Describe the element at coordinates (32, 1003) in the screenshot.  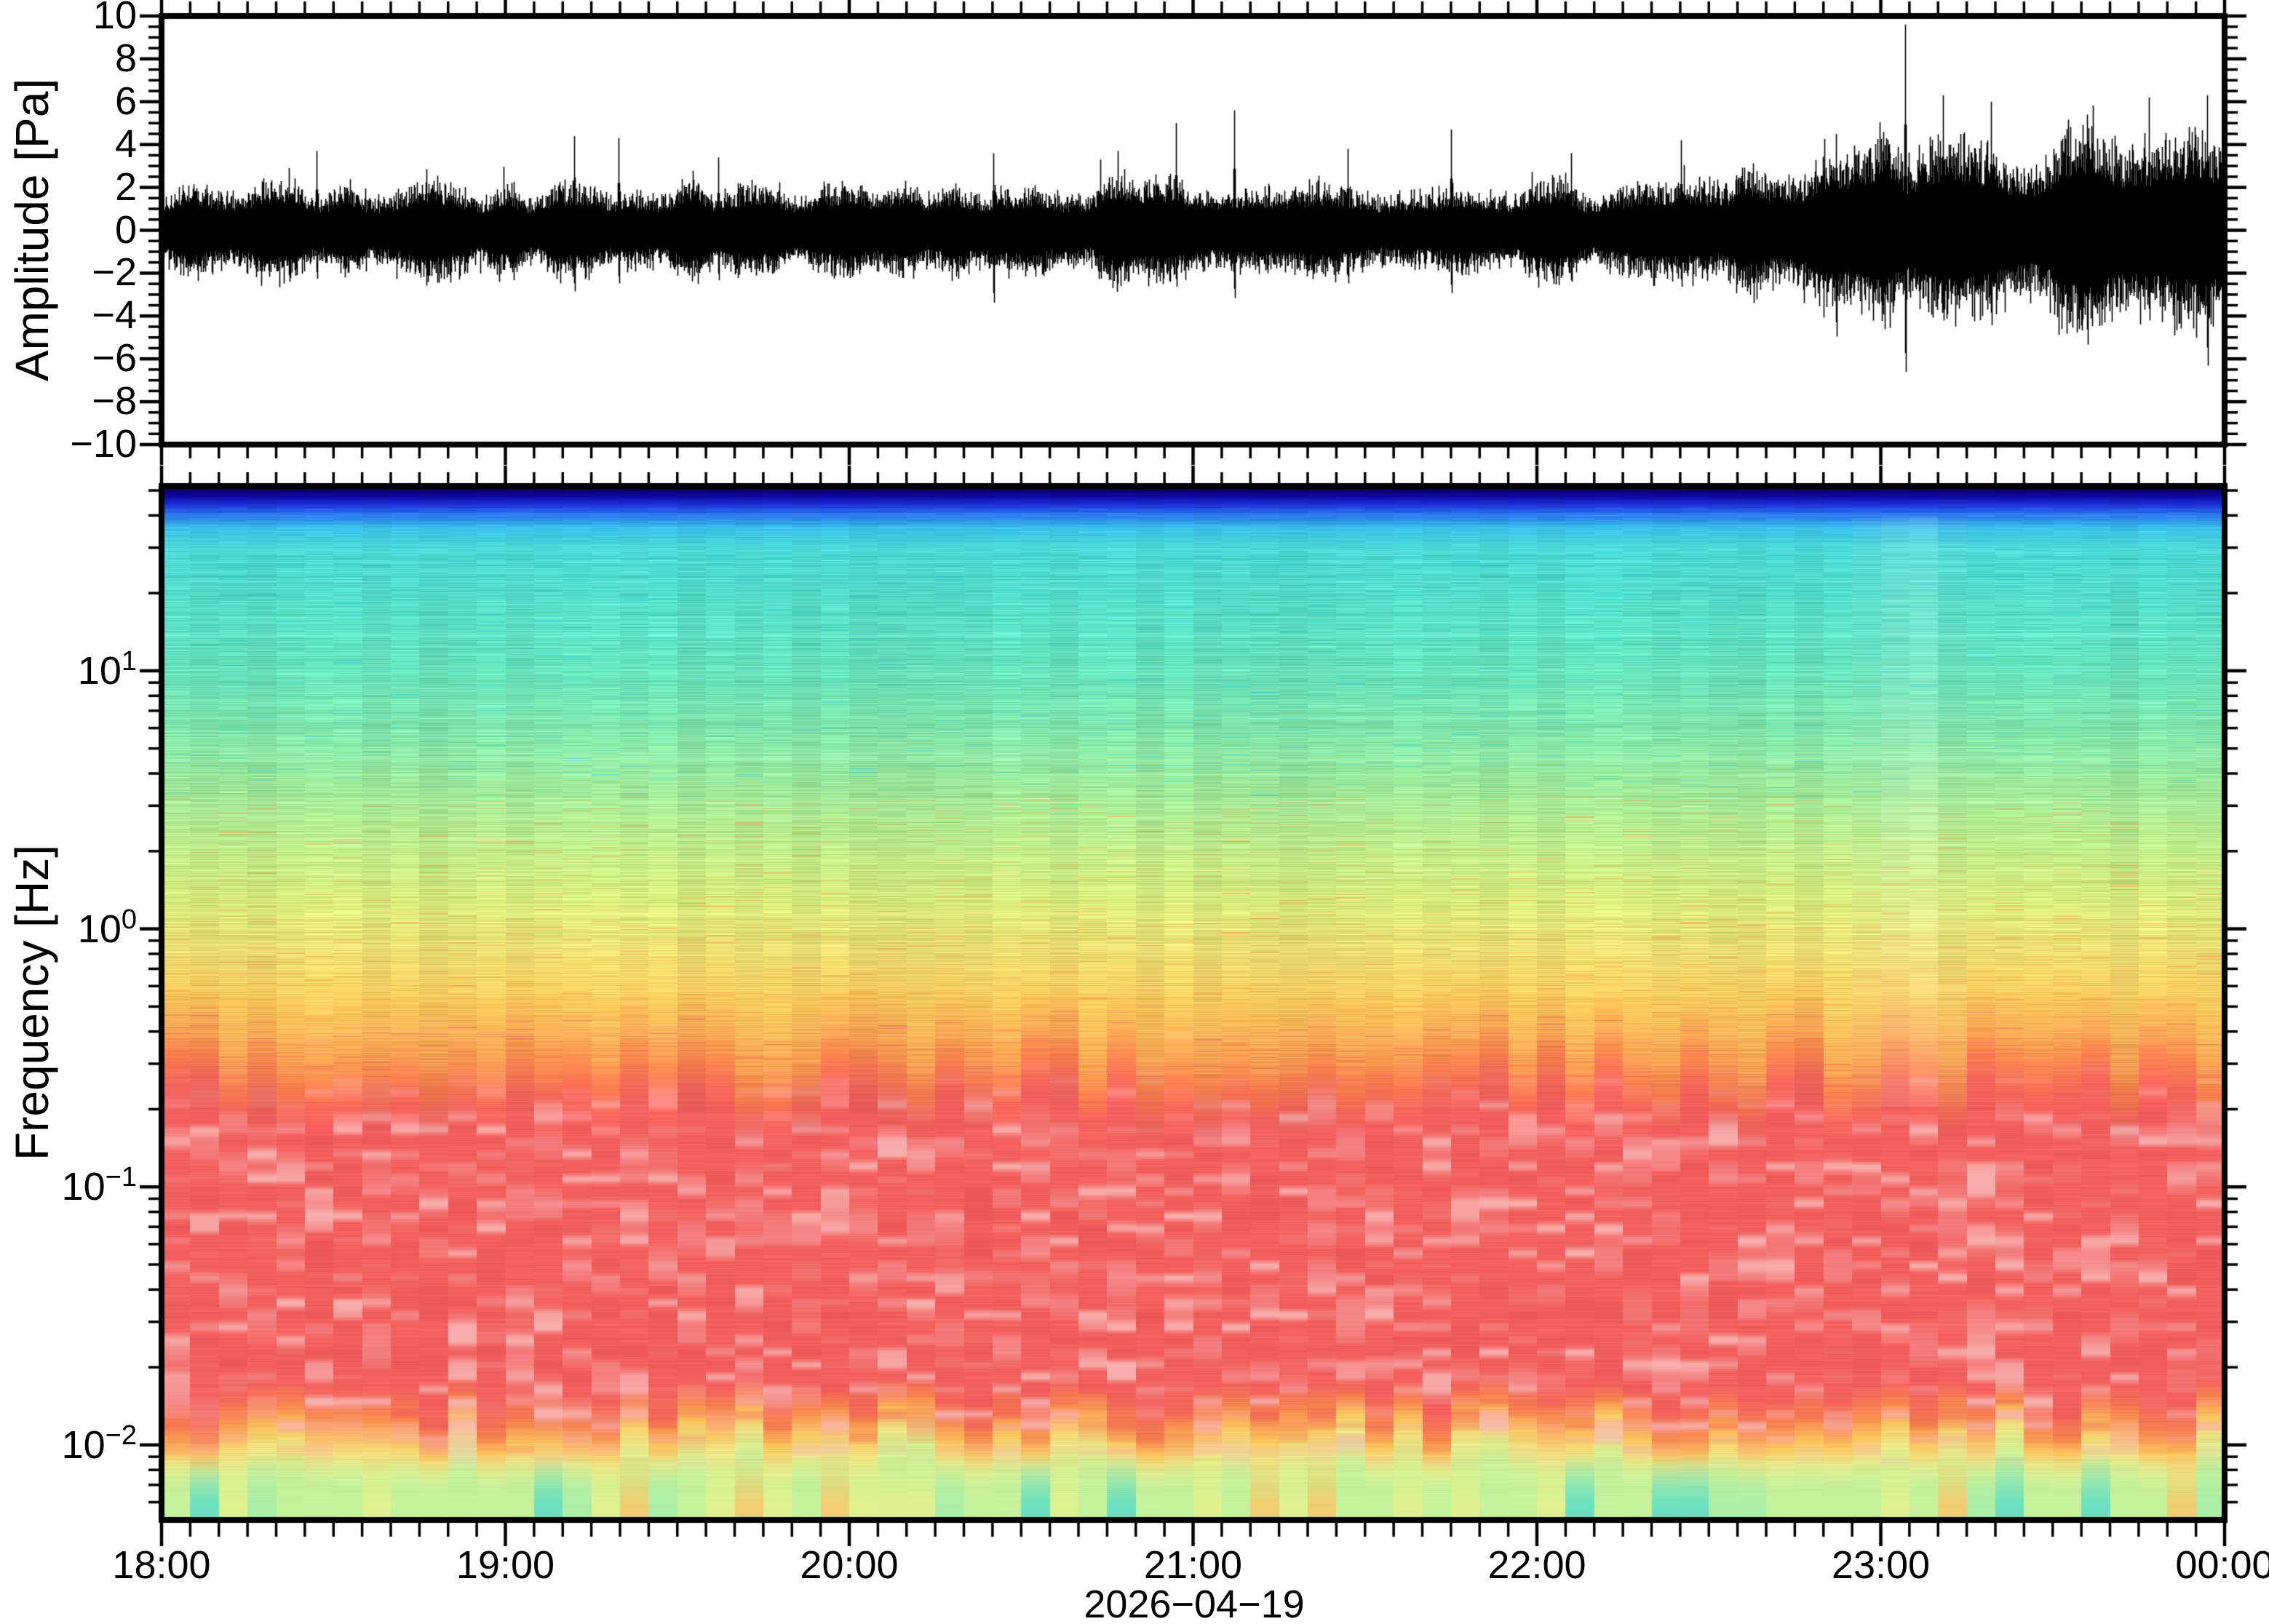
I see `spectrogram-y-axis-title: Frequency [Hz]` at that location.